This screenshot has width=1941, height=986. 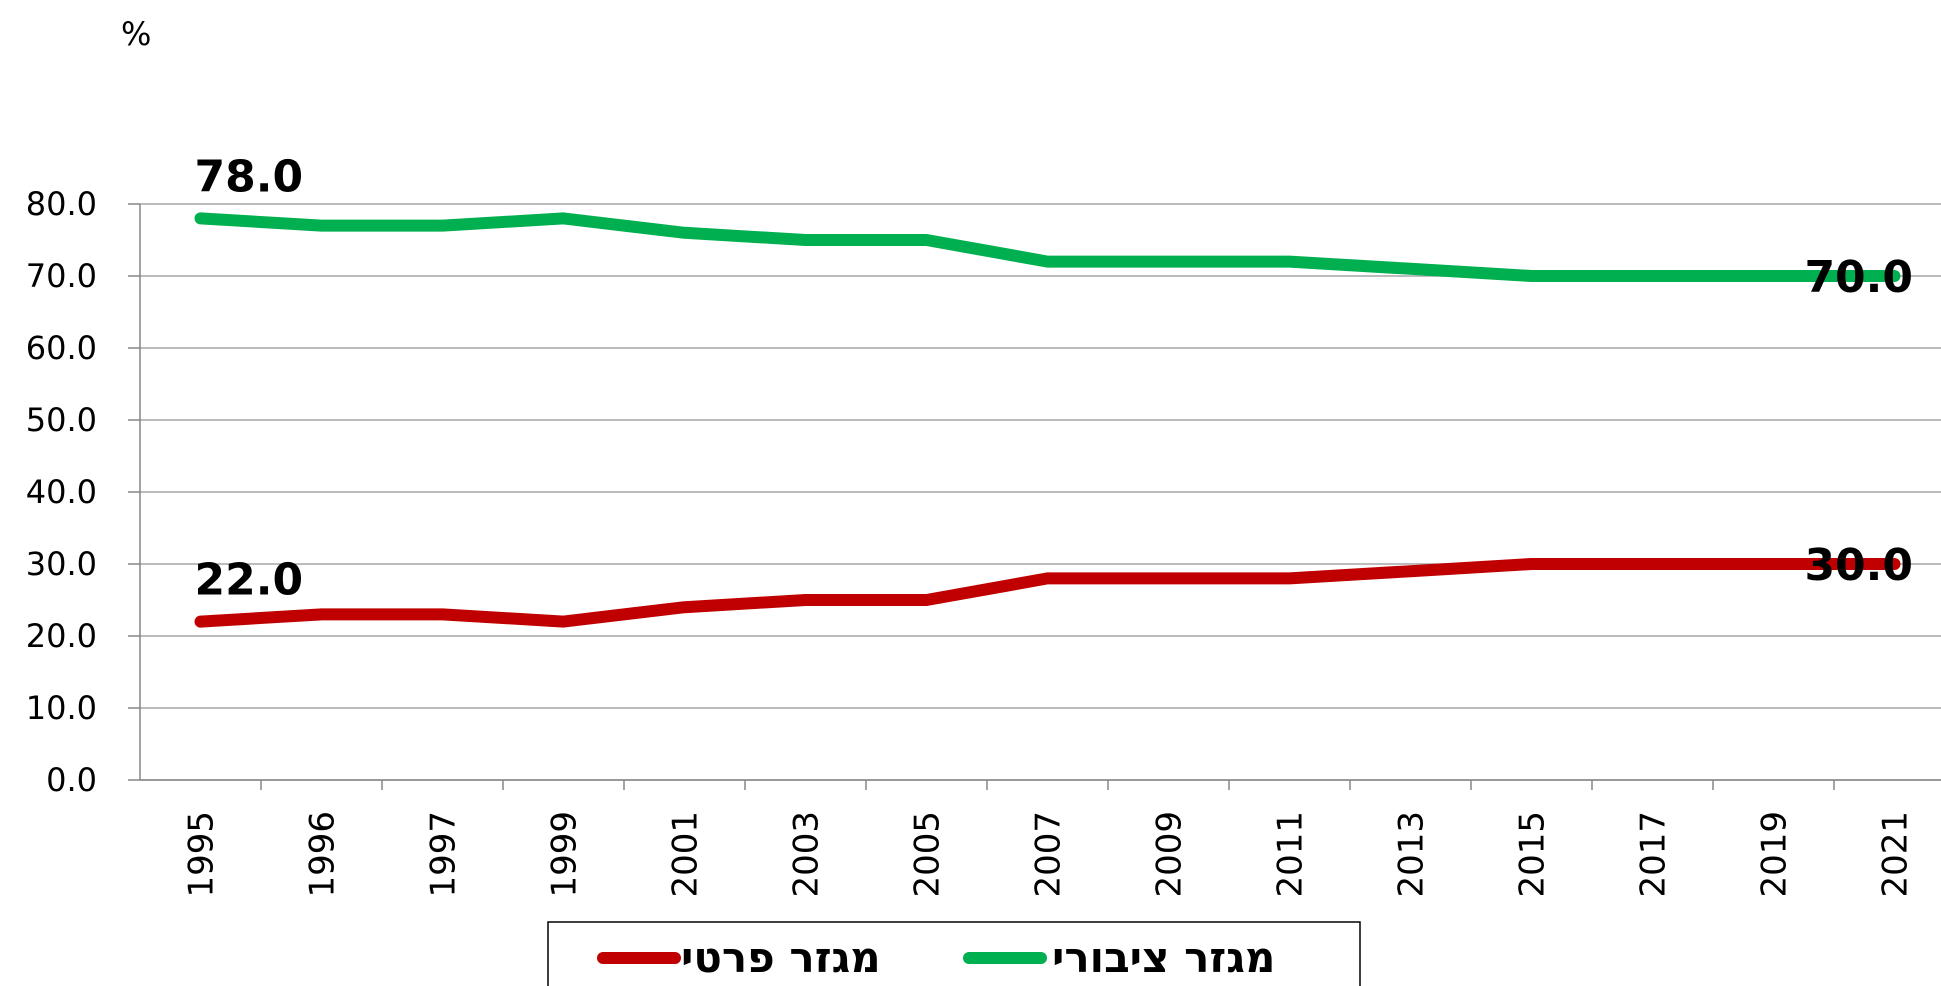 I want to click on legend-label: מגזר פרטי, so click(x=781, y=957).